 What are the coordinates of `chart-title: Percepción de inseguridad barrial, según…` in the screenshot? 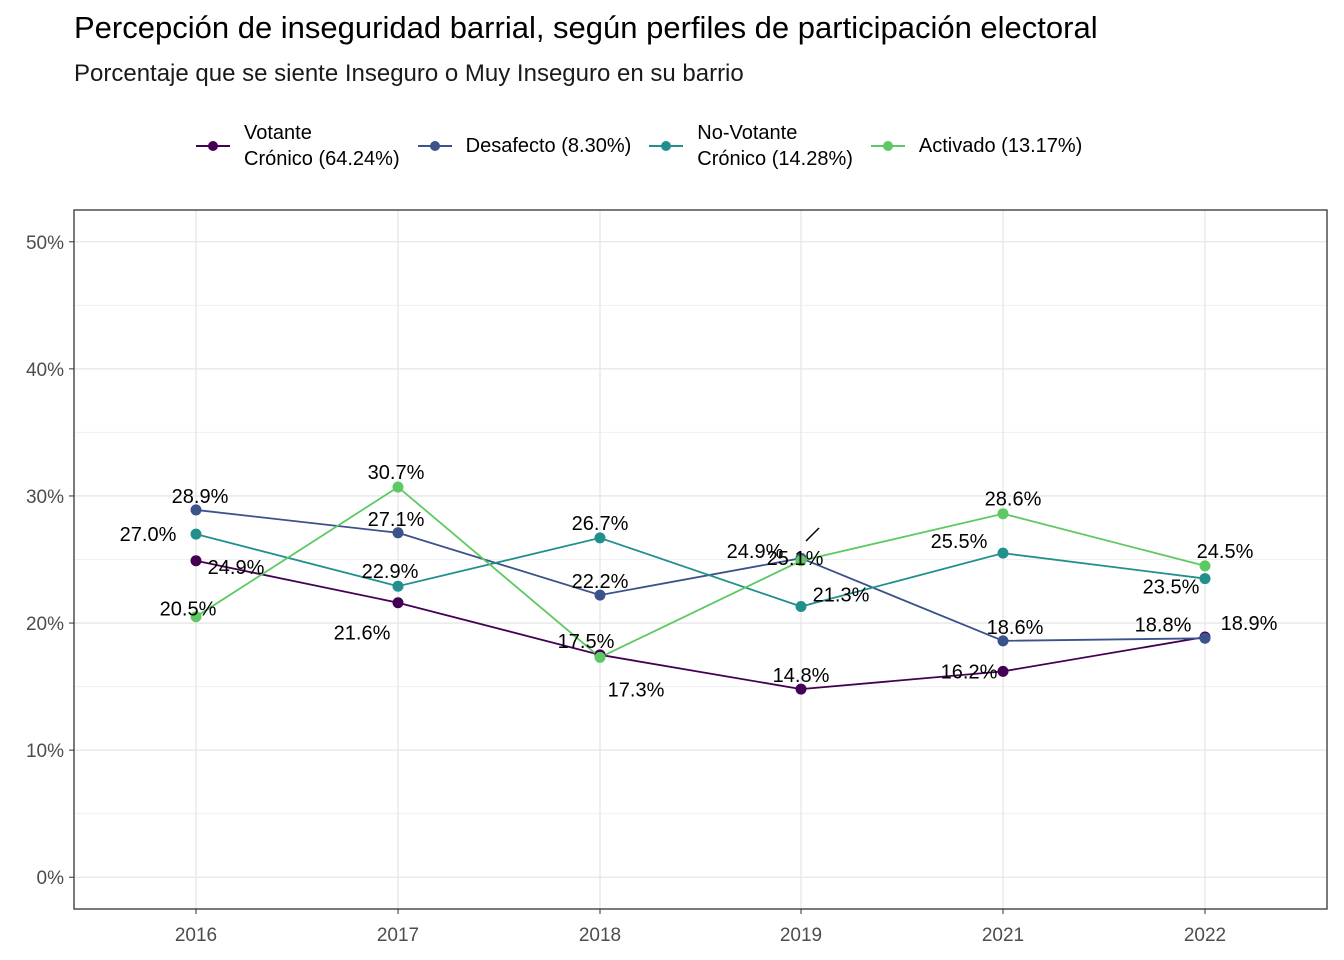 It's located at (586, 27).